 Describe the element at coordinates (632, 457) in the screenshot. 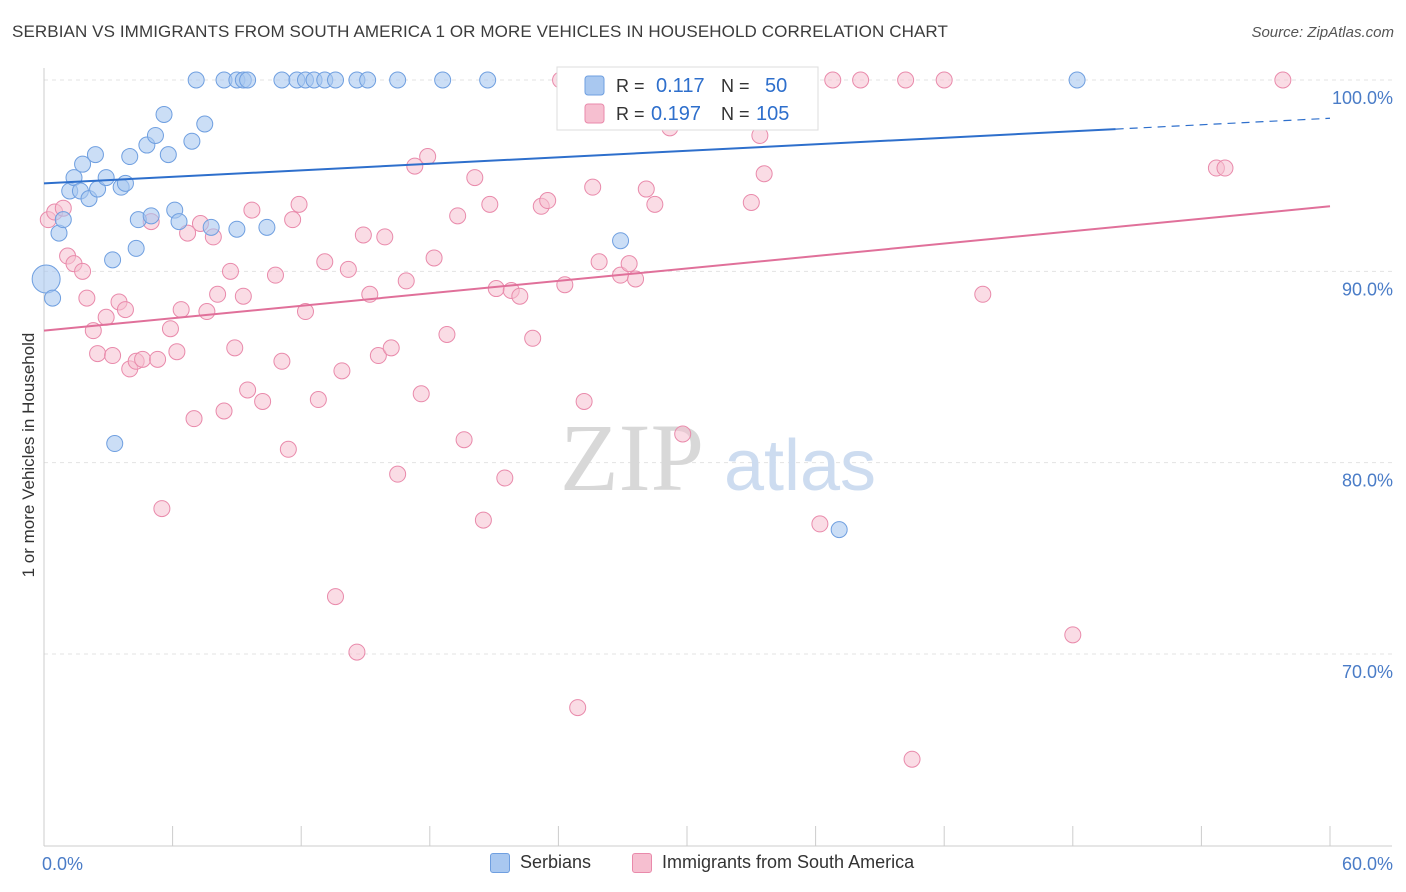

I see `watermark-zip: ZIP` at that location.